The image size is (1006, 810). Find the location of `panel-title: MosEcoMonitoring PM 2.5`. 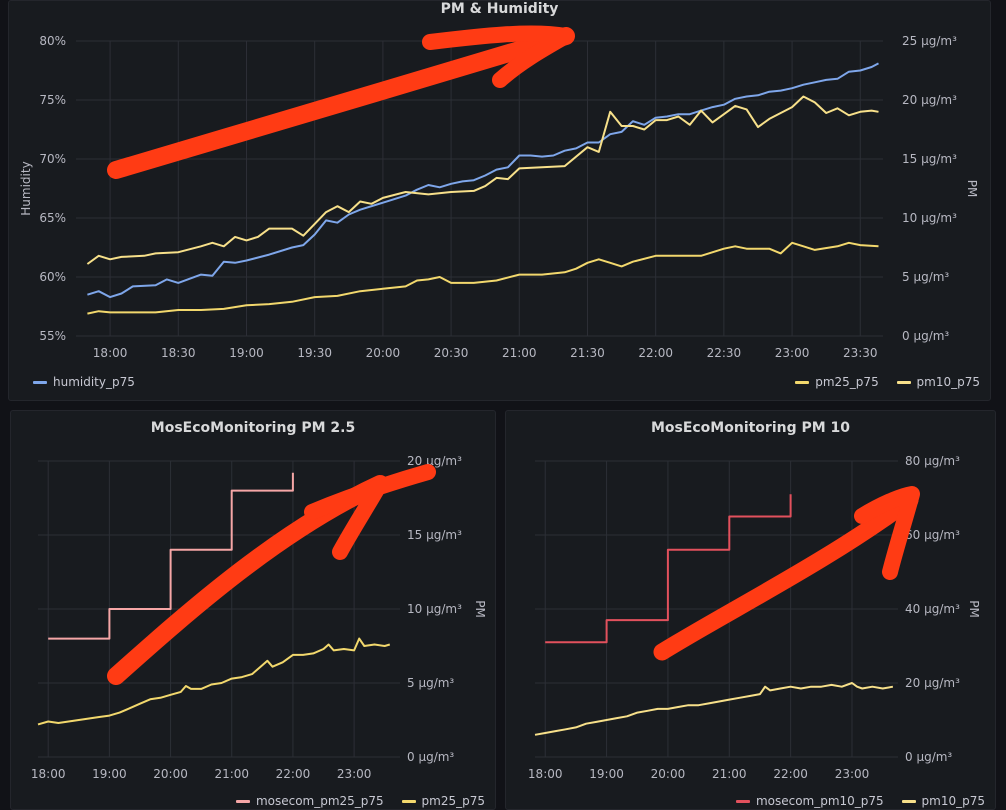

panel-title: MosEcoMonitoring PM 2.5 is located at coordinates (253, 428).